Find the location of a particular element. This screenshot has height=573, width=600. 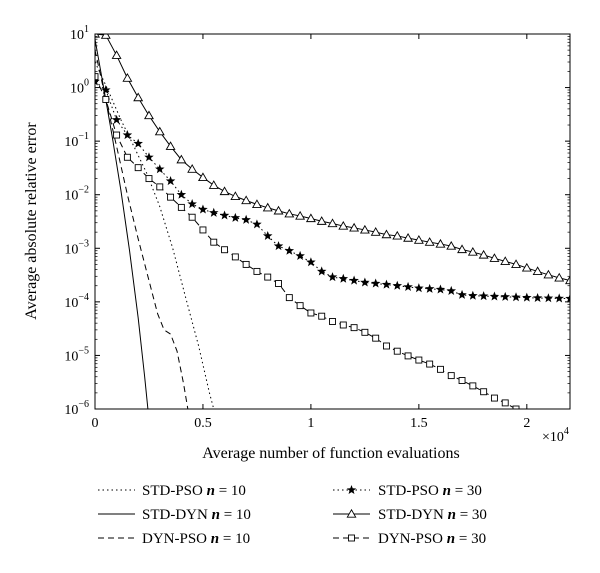

x-axis-multiplier: ×10⁴ is located at coordinates (555, 435).